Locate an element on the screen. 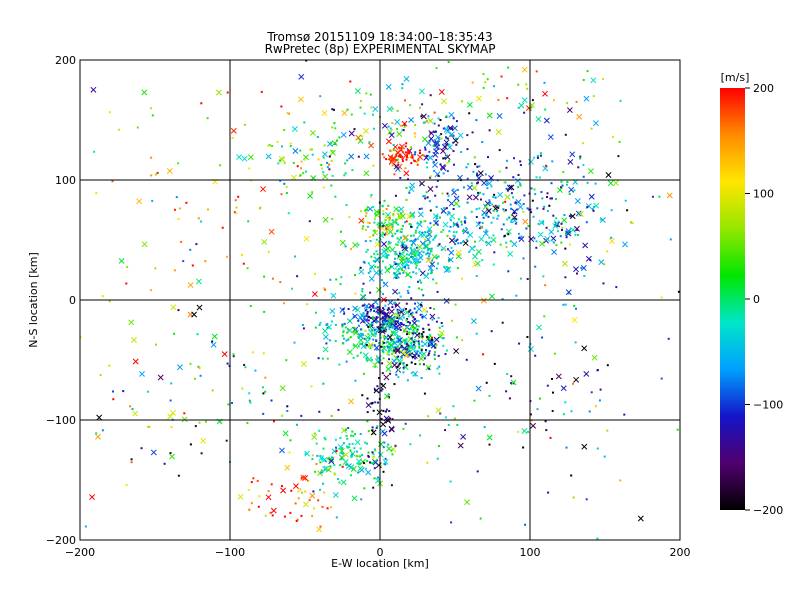 This screenshot has height=600, width=800. colorbar-tick-label: −100 is located at coordinates (768, 405).